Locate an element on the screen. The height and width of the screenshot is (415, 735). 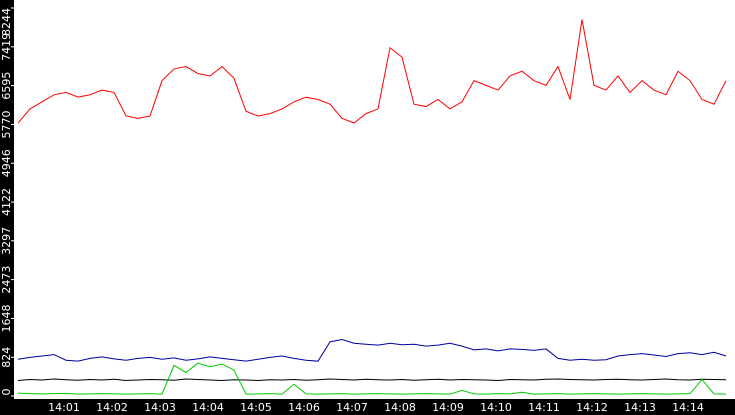
x-tick-label: 14:14 is located at coordinates (688, 407).